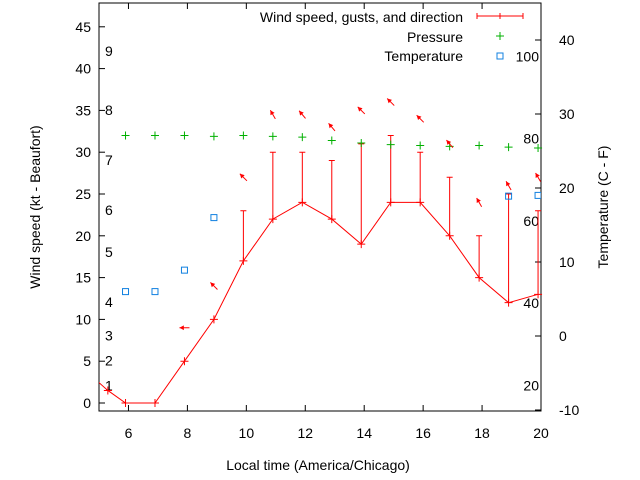 The image size is (640, 480). Describe the element at coordinates (318, 465) in the screenshot. I see `x-axis-label: Local time (America/Chicago)` at that location.